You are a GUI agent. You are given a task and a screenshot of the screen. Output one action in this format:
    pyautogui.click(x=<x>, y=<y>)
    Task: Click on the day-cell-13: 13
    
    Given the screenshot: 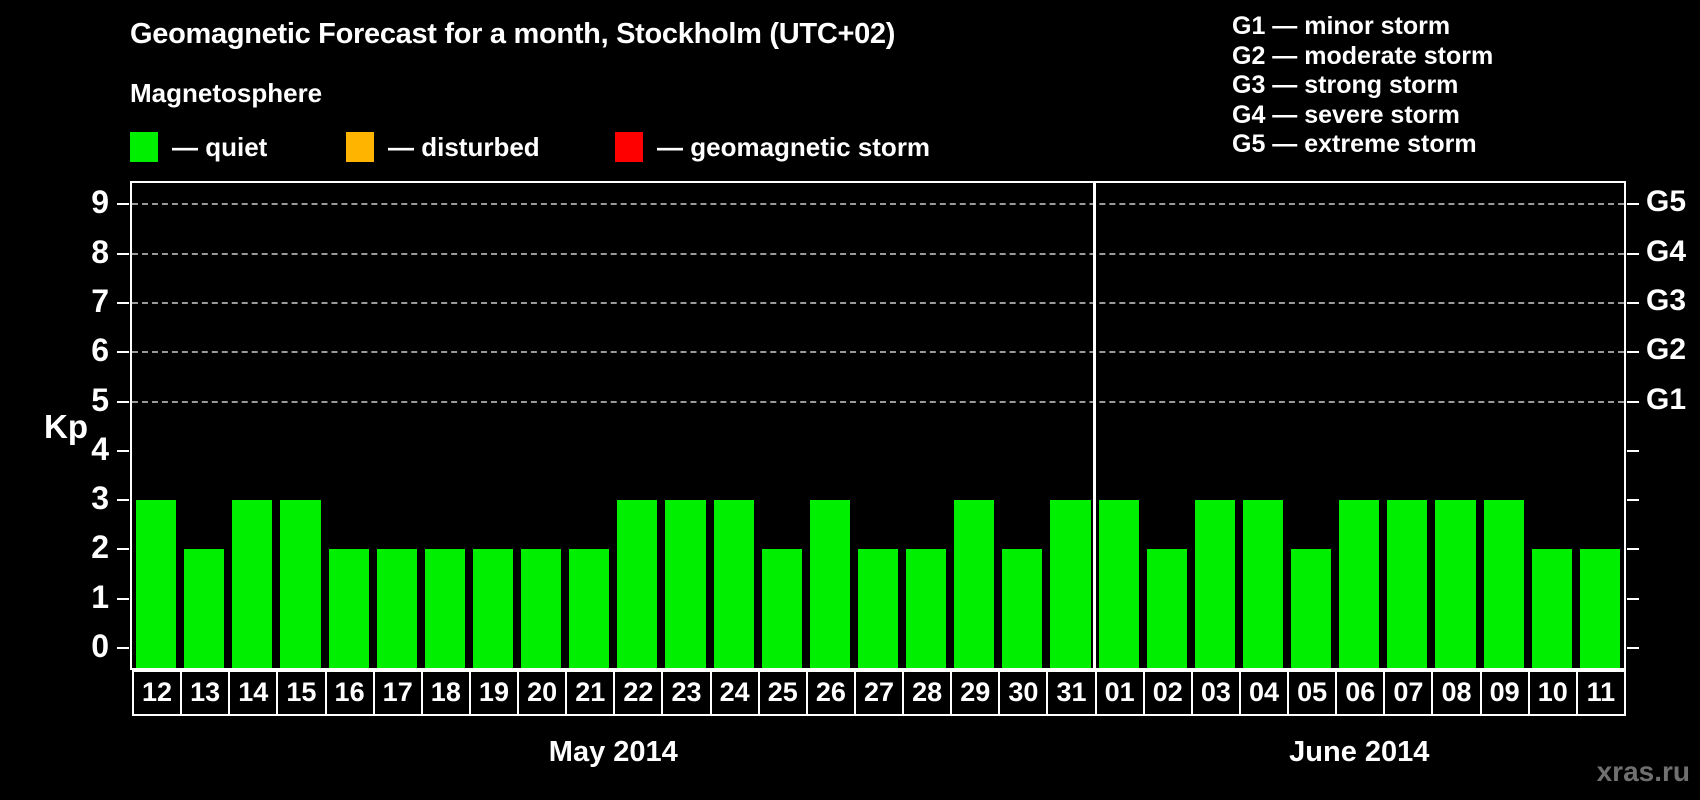 What is the action you would take?
    pyautogui.click(x=205, y=693)
    